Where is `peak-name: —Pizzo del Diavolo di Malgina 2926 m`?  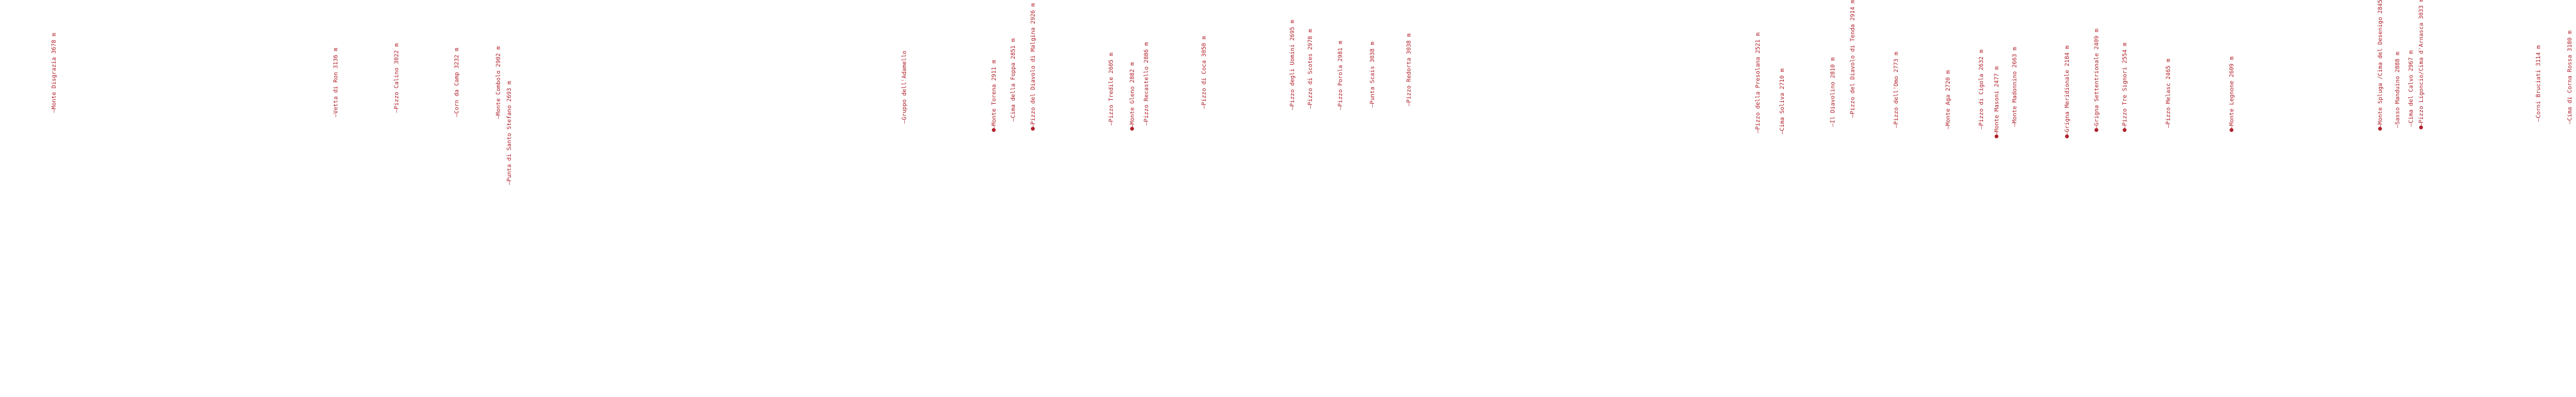
peak-name: —Pizzo del Diavolo di Malgina 2926 m is located at coordinates (1033, 65).